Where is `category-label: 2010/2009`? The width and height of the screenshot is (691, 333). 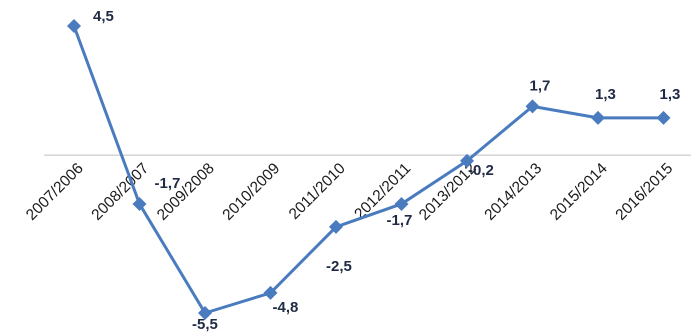
category-label: 2010/2009 is located at coordinates (251, 192).